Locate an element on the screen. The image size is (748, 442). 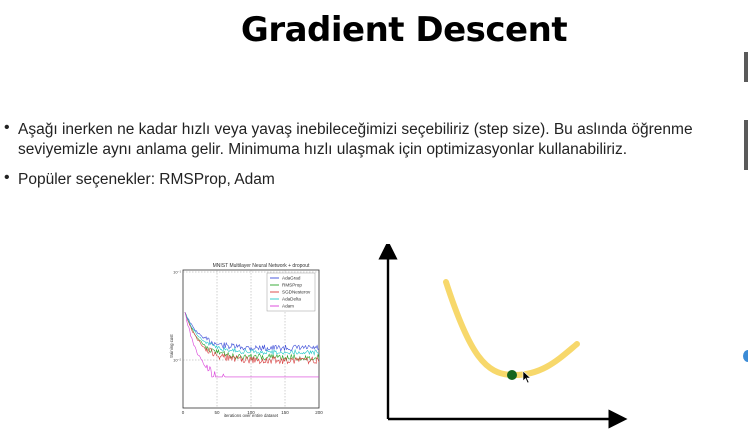
chart-series is located at coordinates (252, 345).